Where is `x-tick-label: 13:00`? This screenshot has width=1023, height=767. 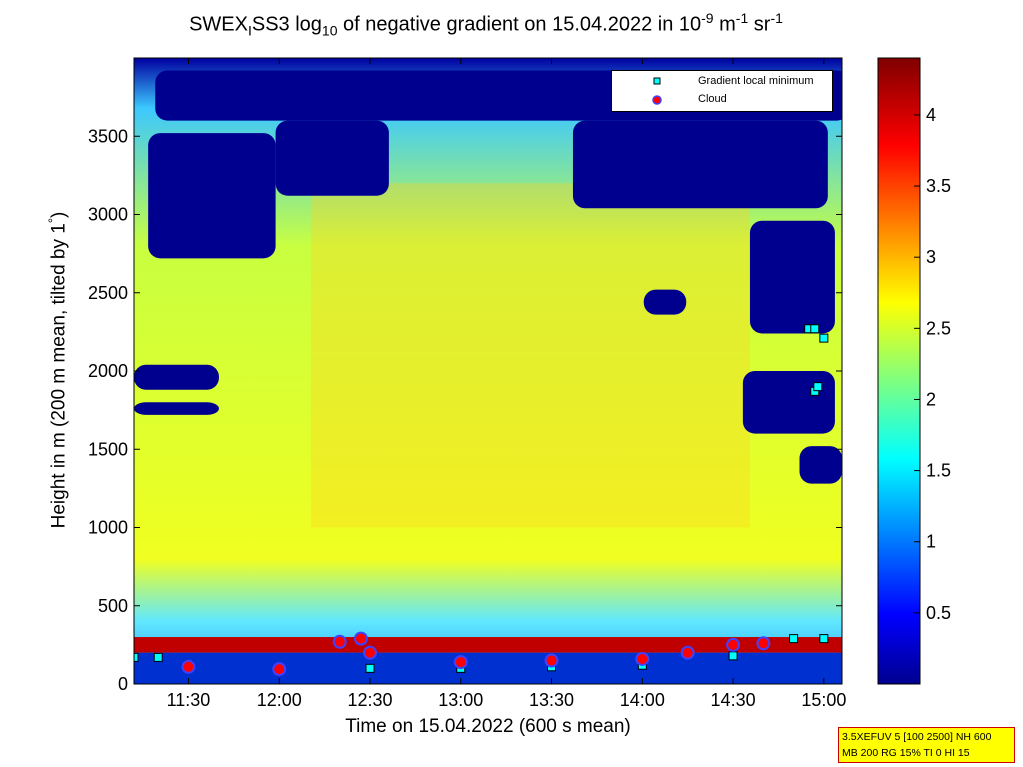
x-tick-label: 13:00 is located at coordinates (460, 700).